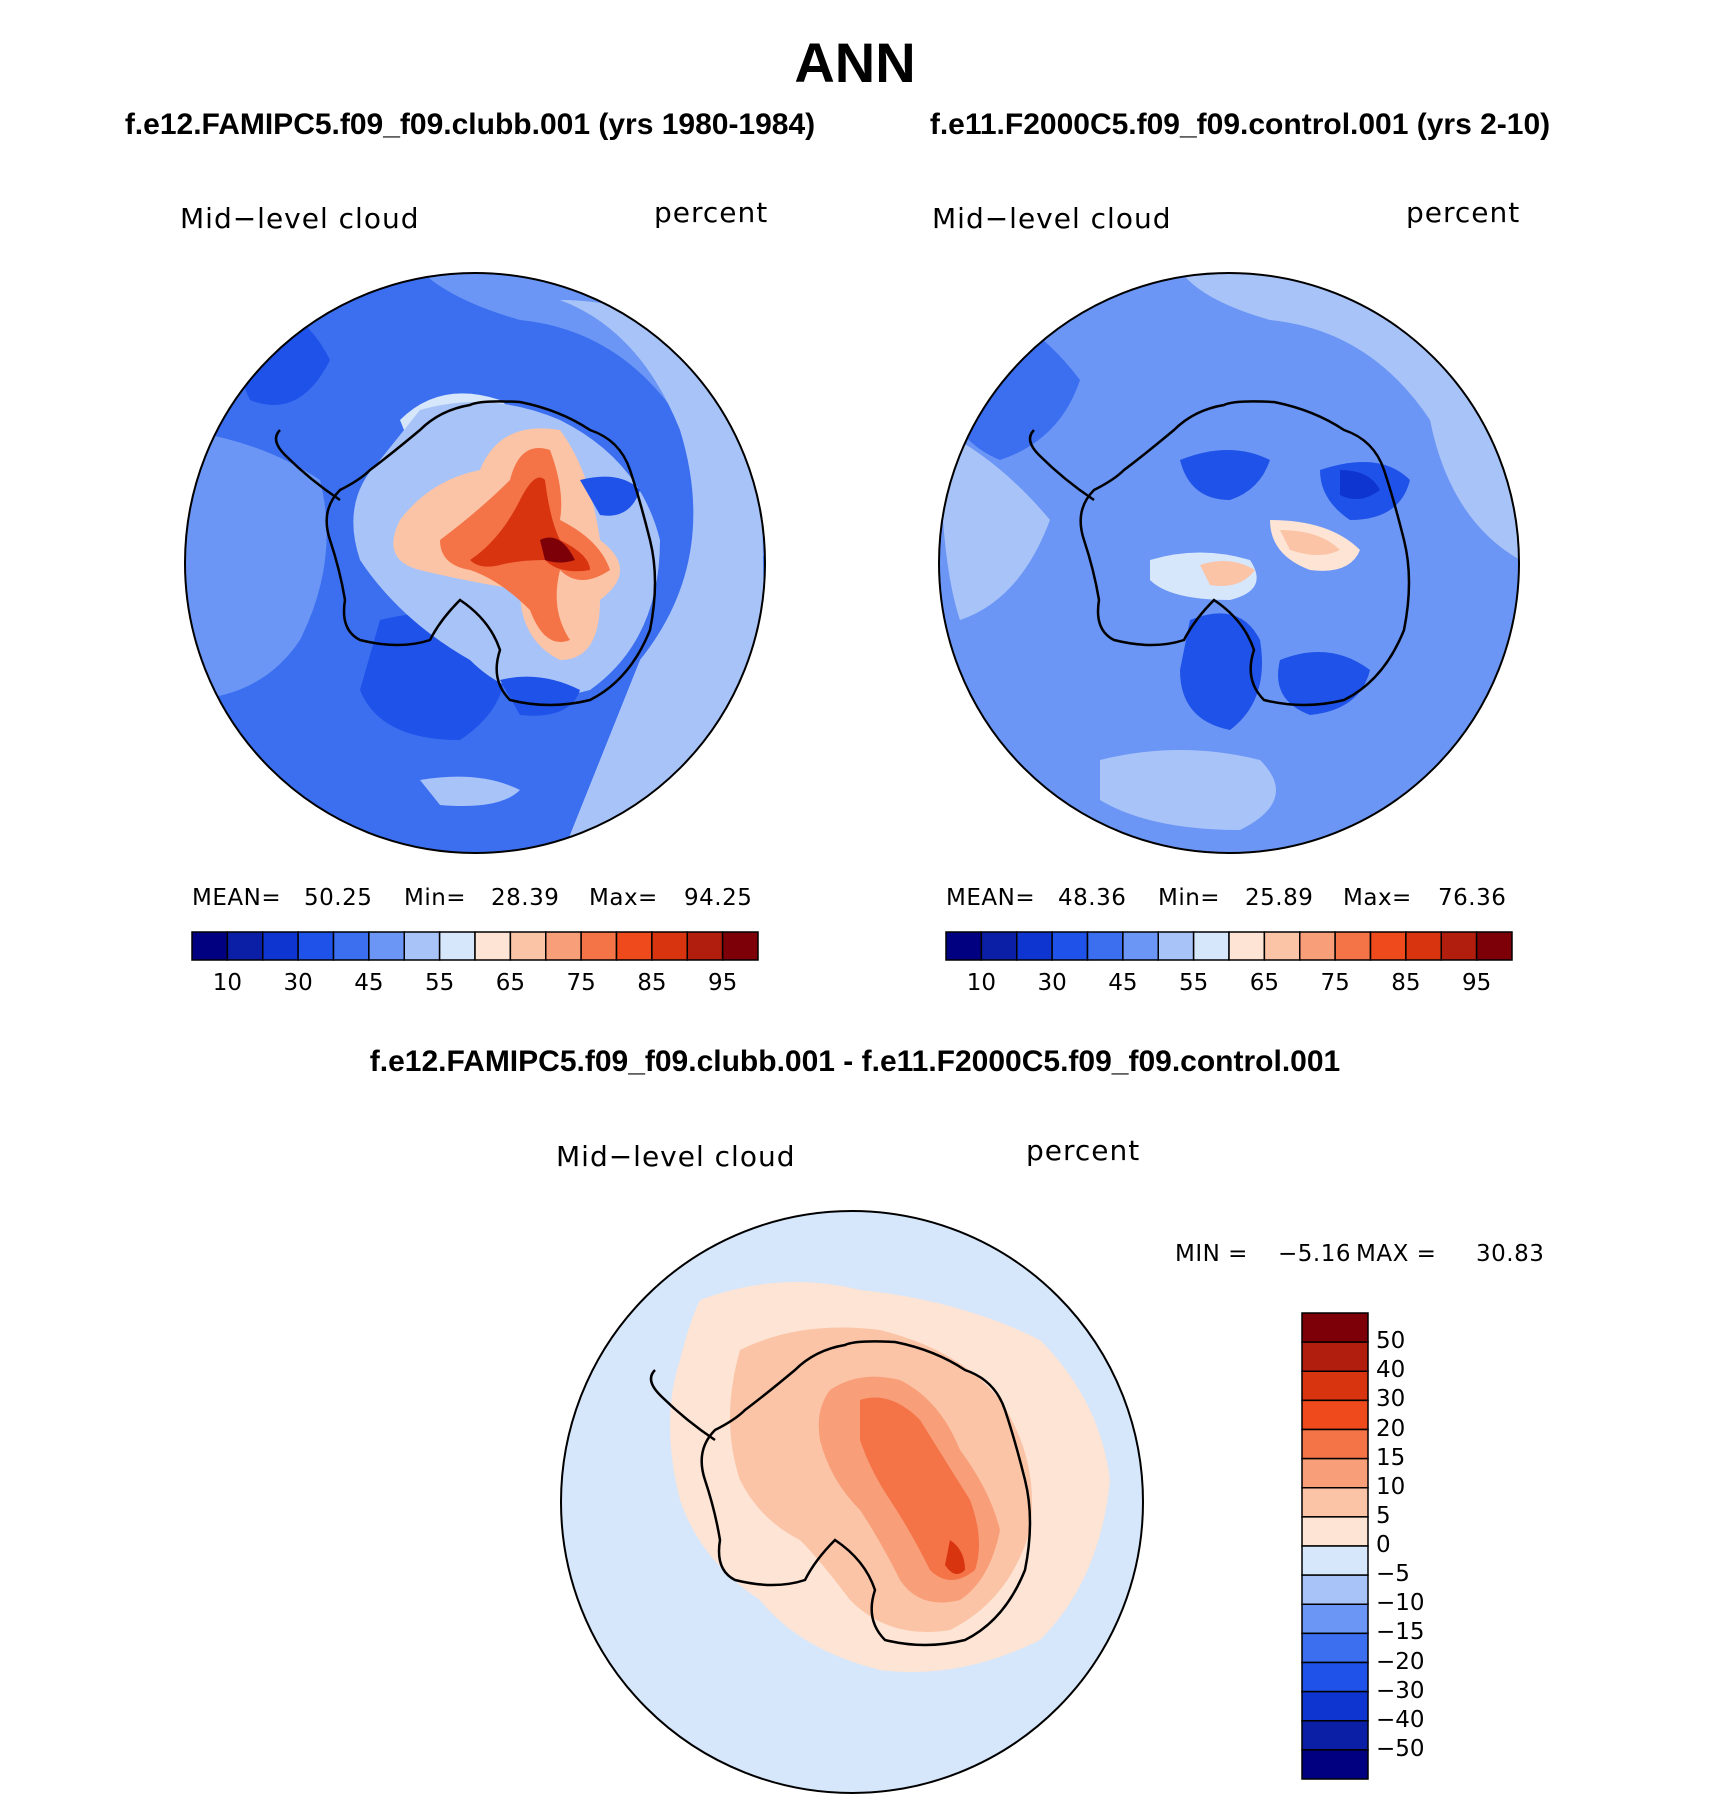 The height and width of the screenshot is (1800, 1710). Describe the element at coordinates (369, 983) in the screenshot. I see `panel1-colorbar-tick-label: 45` at that location.